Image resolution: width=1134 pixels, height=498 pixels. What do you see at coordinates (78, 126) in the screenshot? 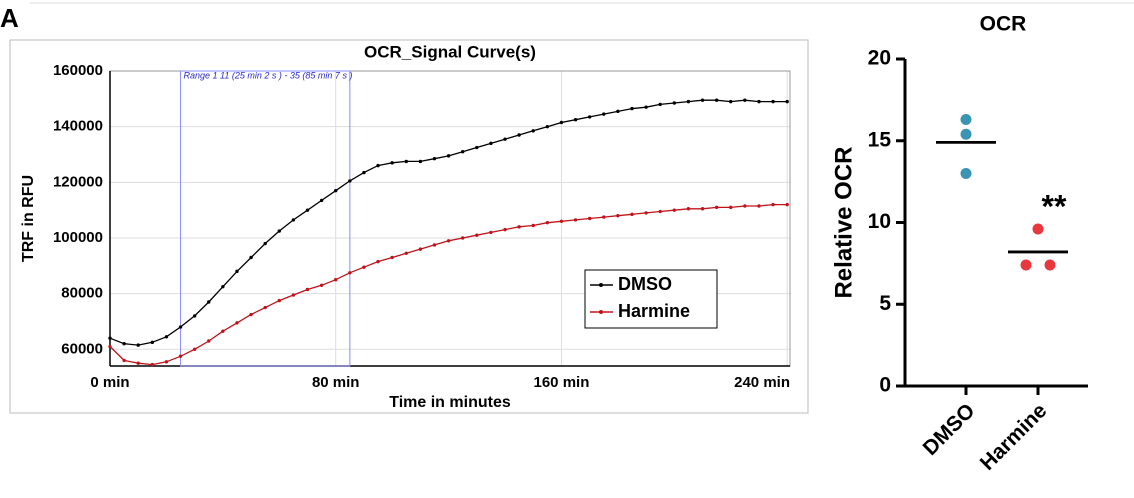
I see `y-tick-label: 140000` at bounding box center [78, 126].